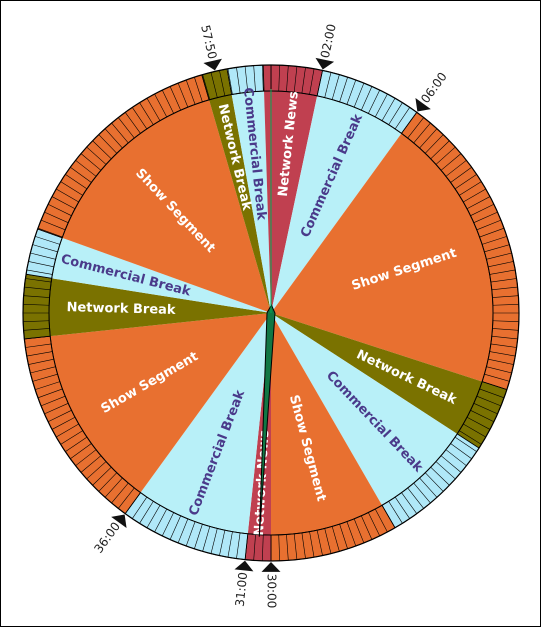 This screenshot has height=628, width=541. Describe the element at coordinates (294, 201) in the screenshot. I see `wedge-news-top` at that location.